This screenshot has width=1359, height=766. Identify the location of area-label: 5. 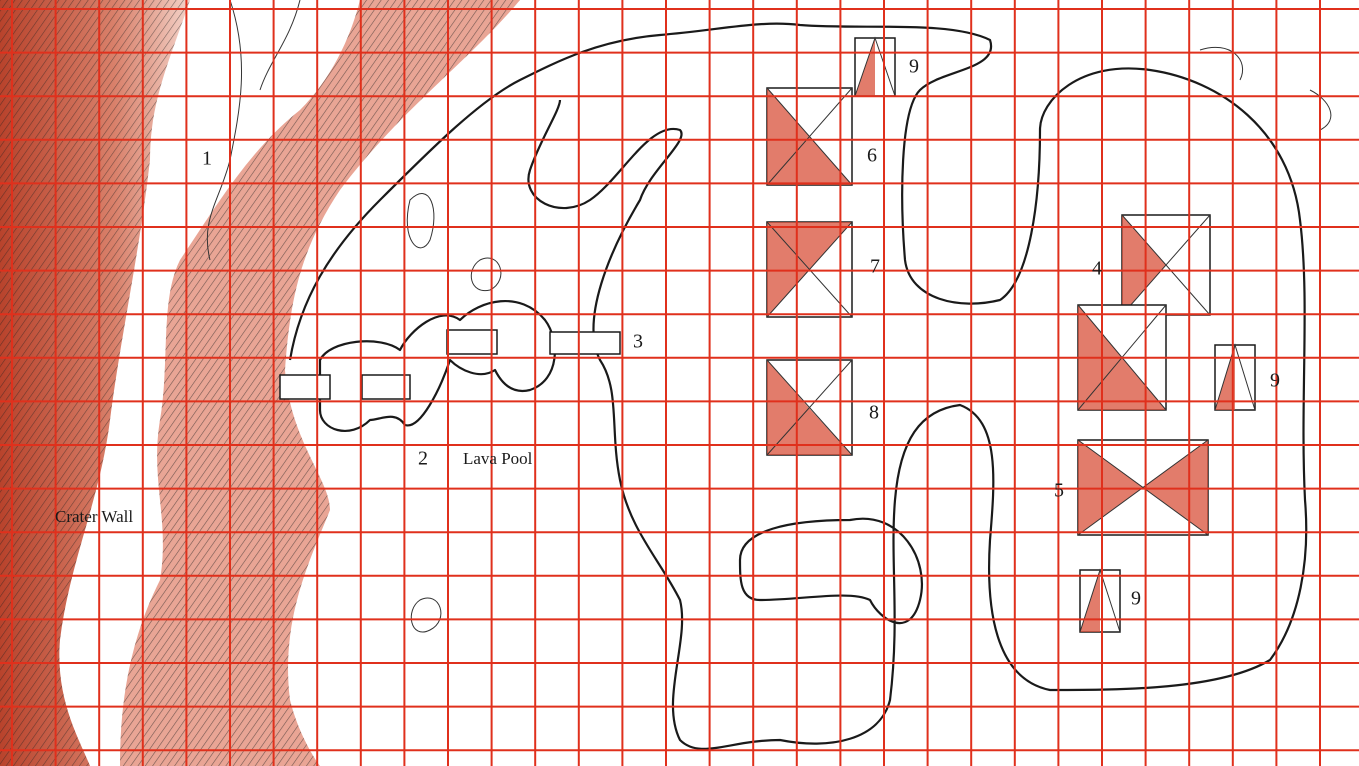
(1059, 491).